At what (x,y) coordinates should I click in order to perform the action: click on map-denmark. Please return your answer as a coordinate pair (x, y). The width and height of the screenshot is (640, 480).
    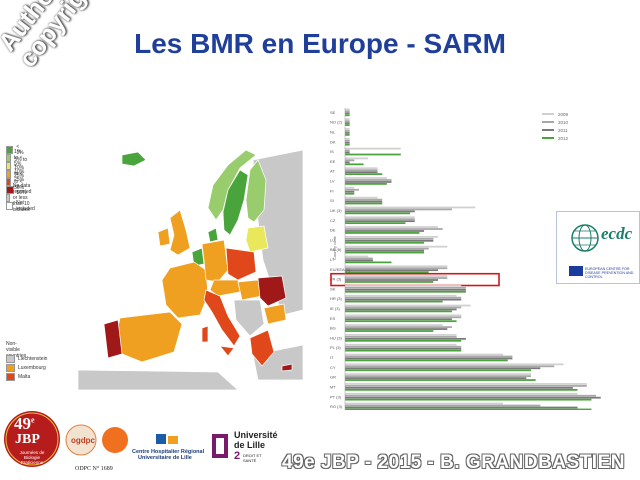
    Looking at the image, I should click on (213, 235).